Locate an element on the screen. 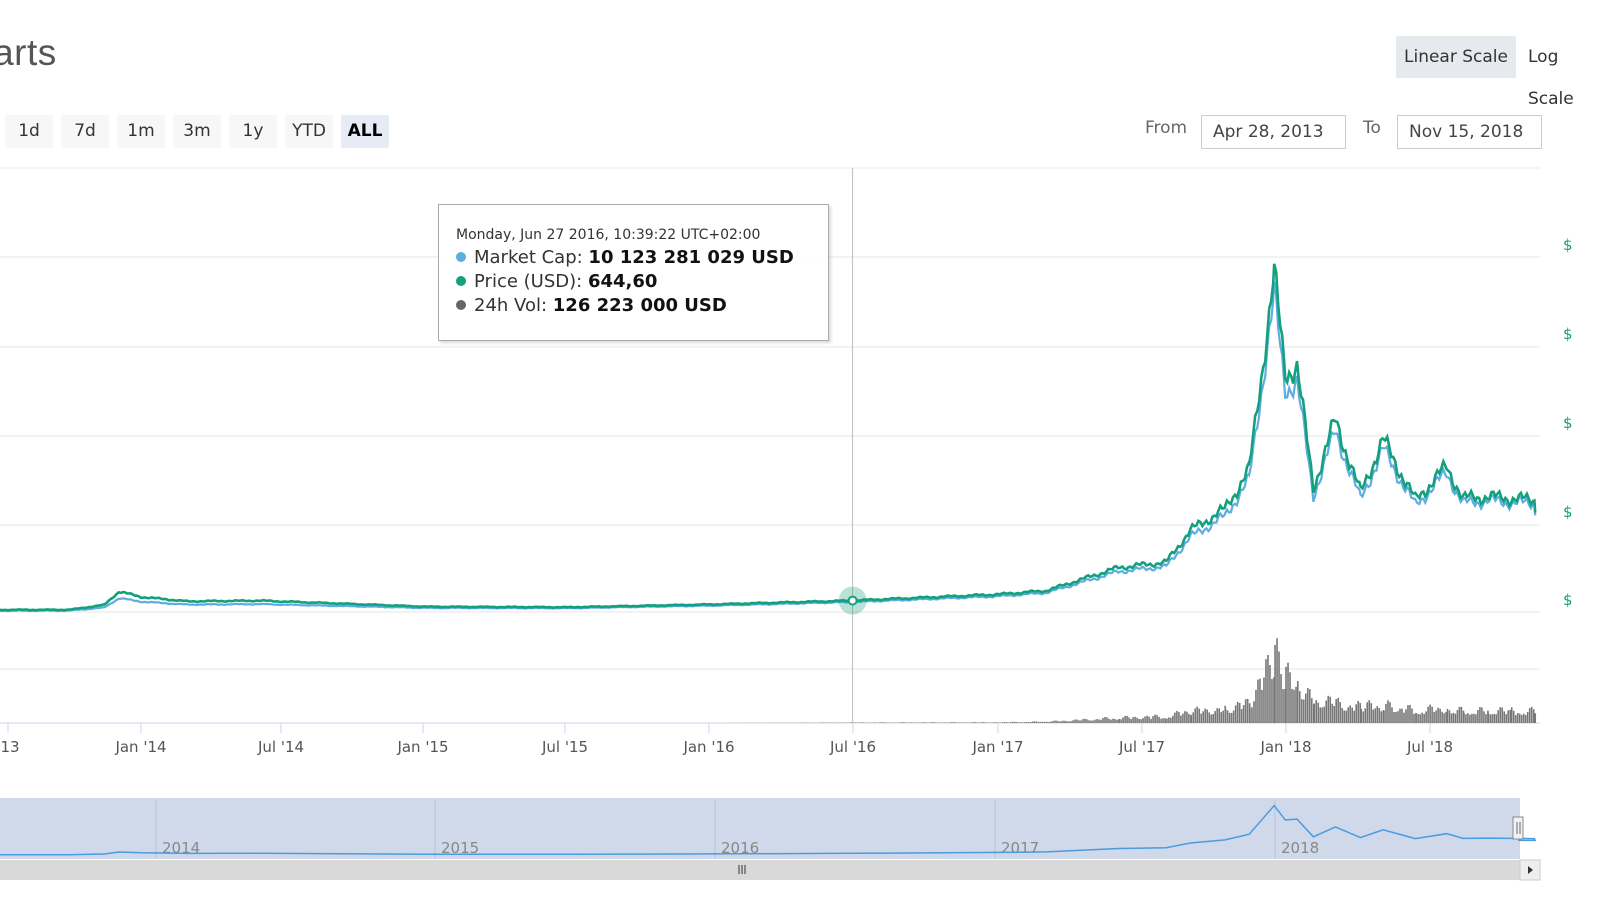 The width and height of the screenshot is (1600, 900). navigator-handle is located at coordinates (1518, 828).